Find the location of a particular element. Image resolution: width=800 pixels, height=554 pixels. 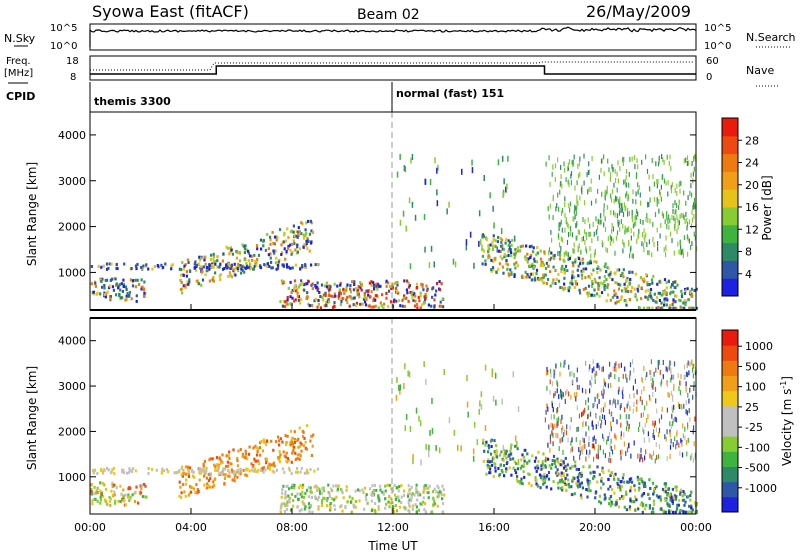

velocity-y-tick-label: 3000 is located at coordinates (72, 386).